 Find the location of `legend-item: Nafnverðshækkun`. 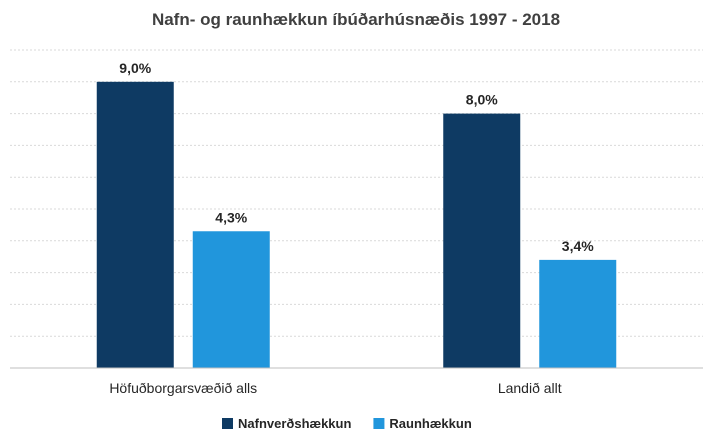

legend-item: Nafnverðshækkun is located at coordinates (286, 423).